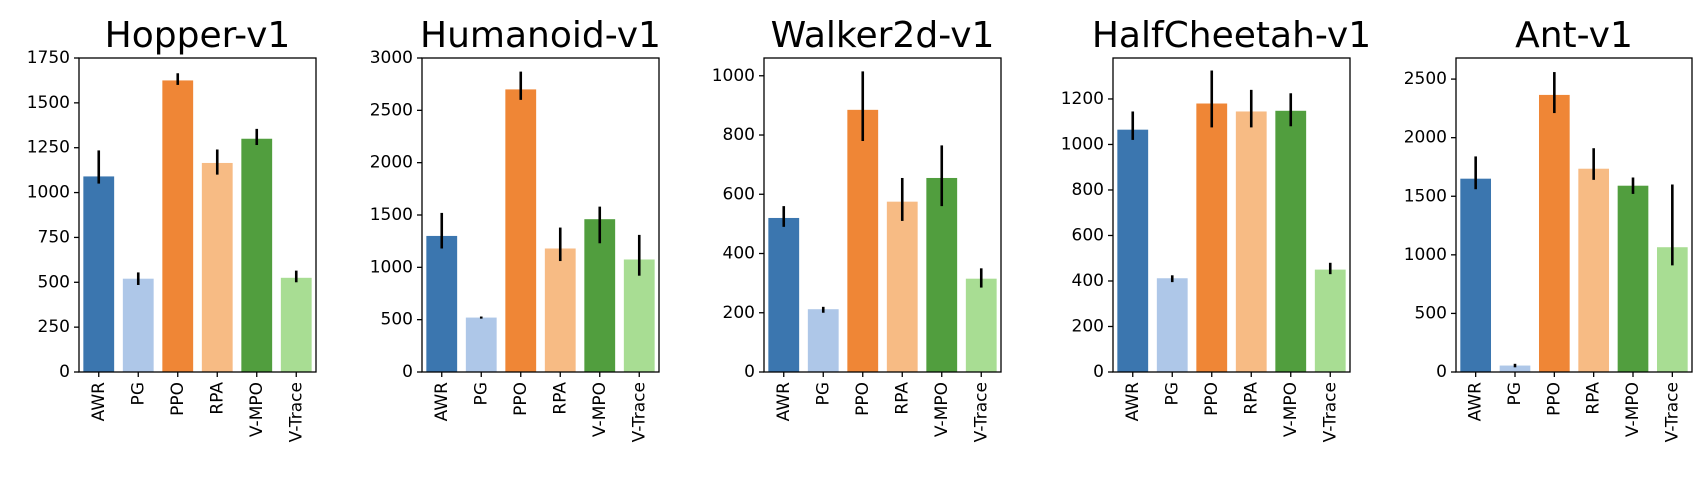  I want to click on y-tick-label: 1250, so click(48, 148).